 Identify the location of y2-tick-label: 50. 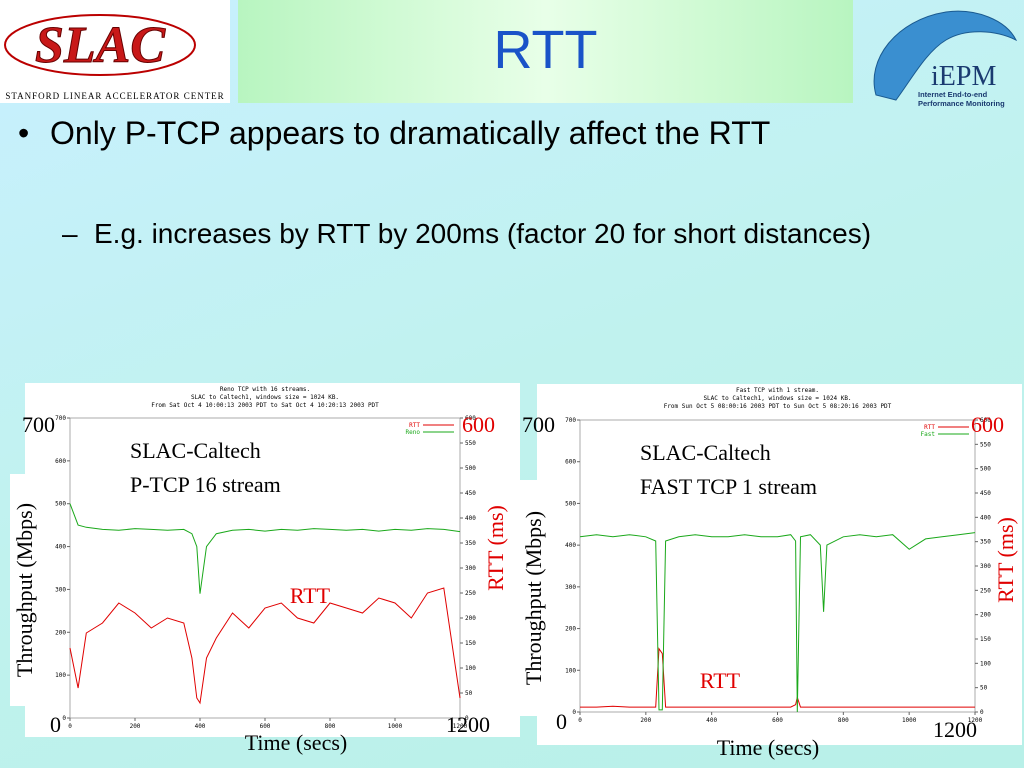
(984, 688).